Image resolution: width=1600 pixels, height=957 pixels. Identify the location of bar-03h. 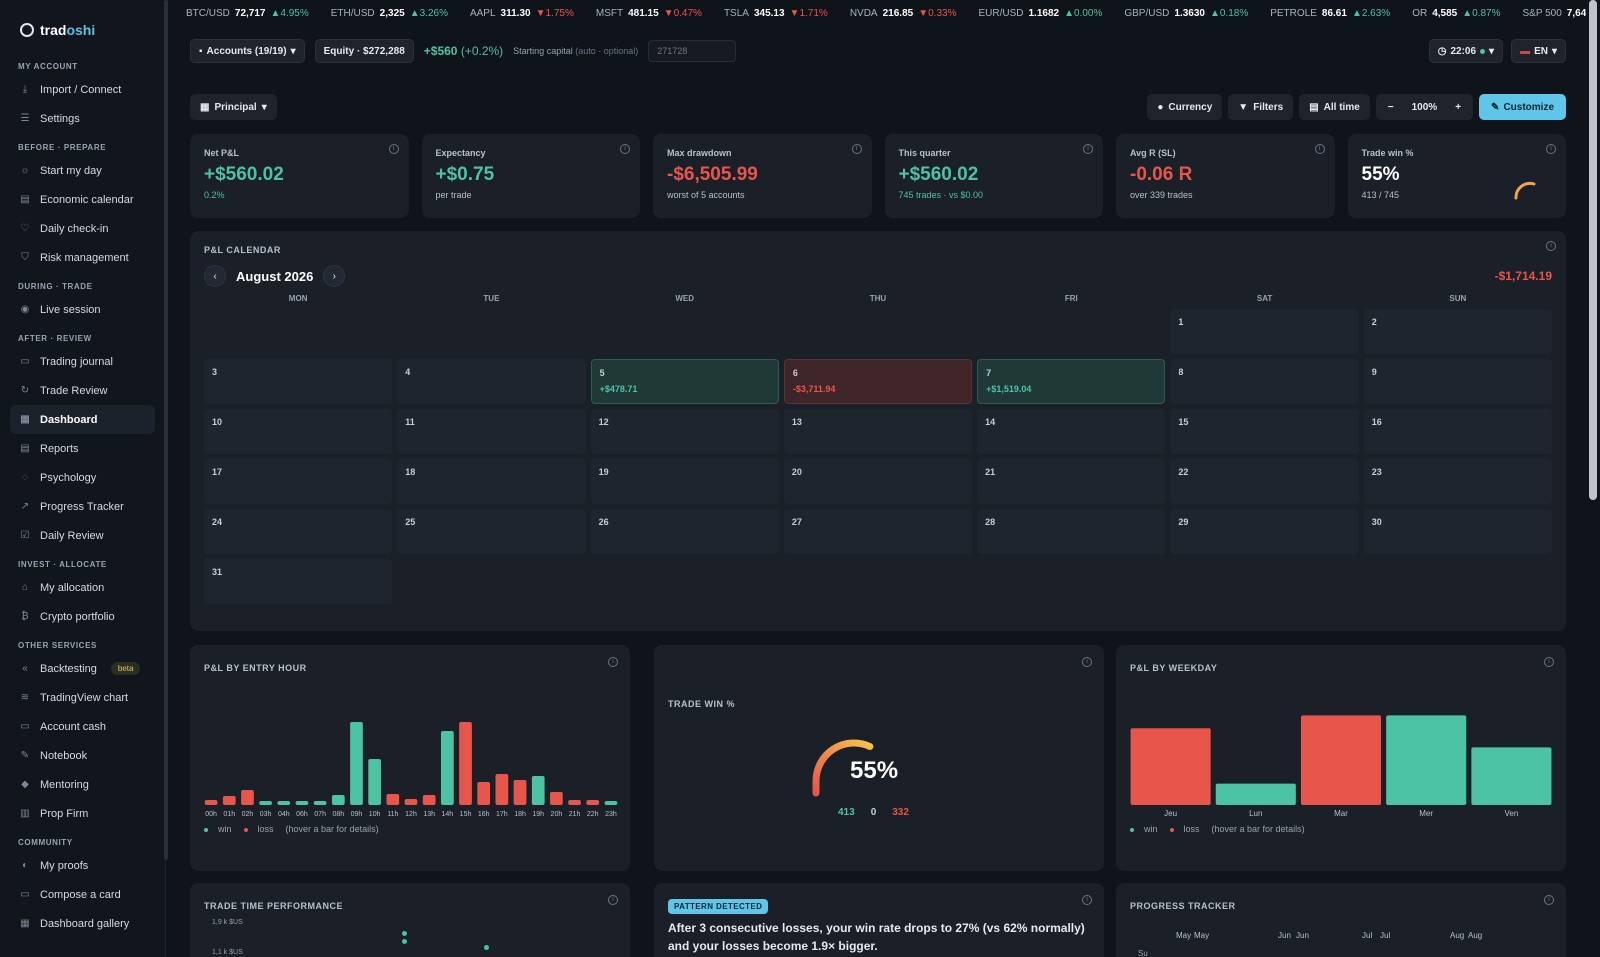
(265, 803).